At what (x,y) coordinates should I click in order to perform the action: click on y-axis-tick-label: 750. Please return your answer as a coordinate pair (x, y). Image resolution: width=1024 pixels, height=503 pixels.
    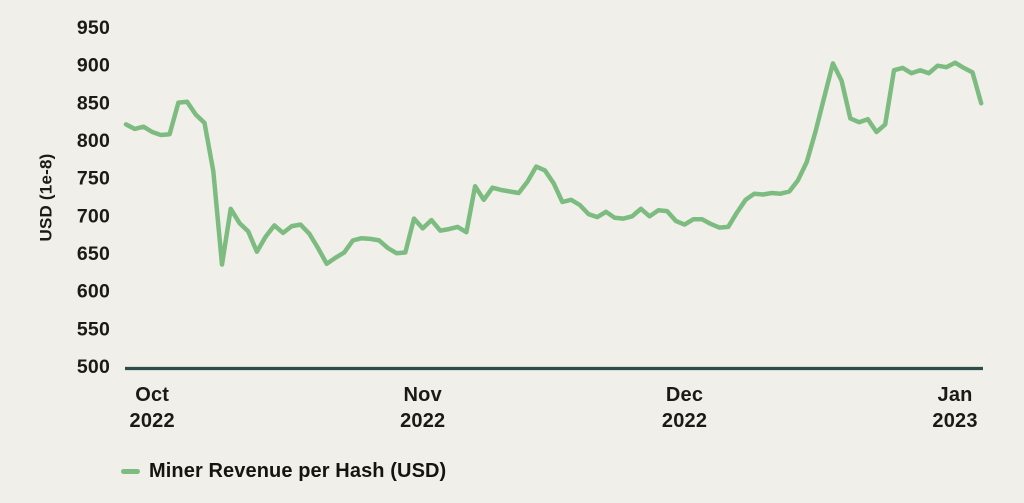
    Looking at the image, I should click on (93, 179).